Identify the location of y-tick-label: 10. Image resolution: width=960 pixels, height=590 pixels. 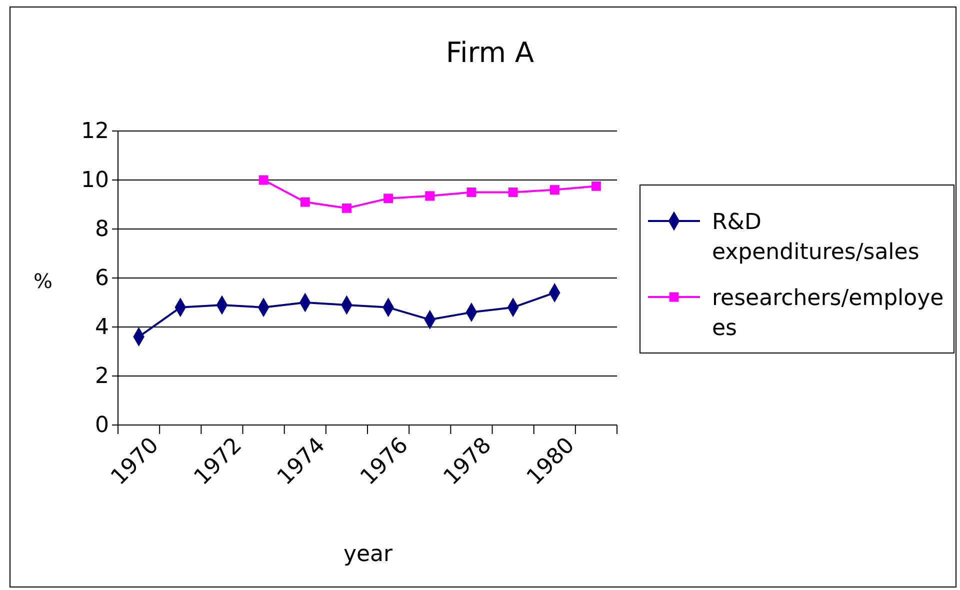
(95, 181).